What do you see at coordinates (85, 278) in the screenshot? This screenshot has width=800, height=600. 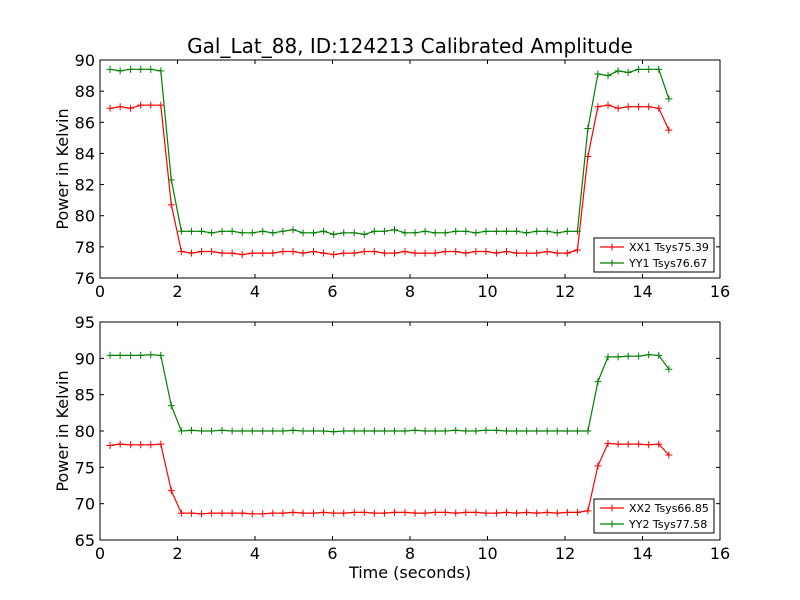 I see `y-tick-label: 76` at bounding box center [85, 278].